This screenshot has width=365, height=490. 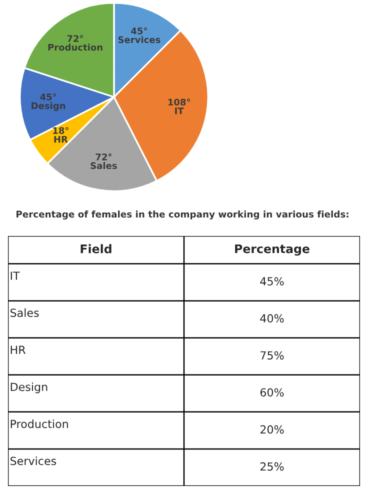 What do you see at coordinates (179, 102) in the screenshot?
I see `data-label: 108°` at bounding box center [179, 102].